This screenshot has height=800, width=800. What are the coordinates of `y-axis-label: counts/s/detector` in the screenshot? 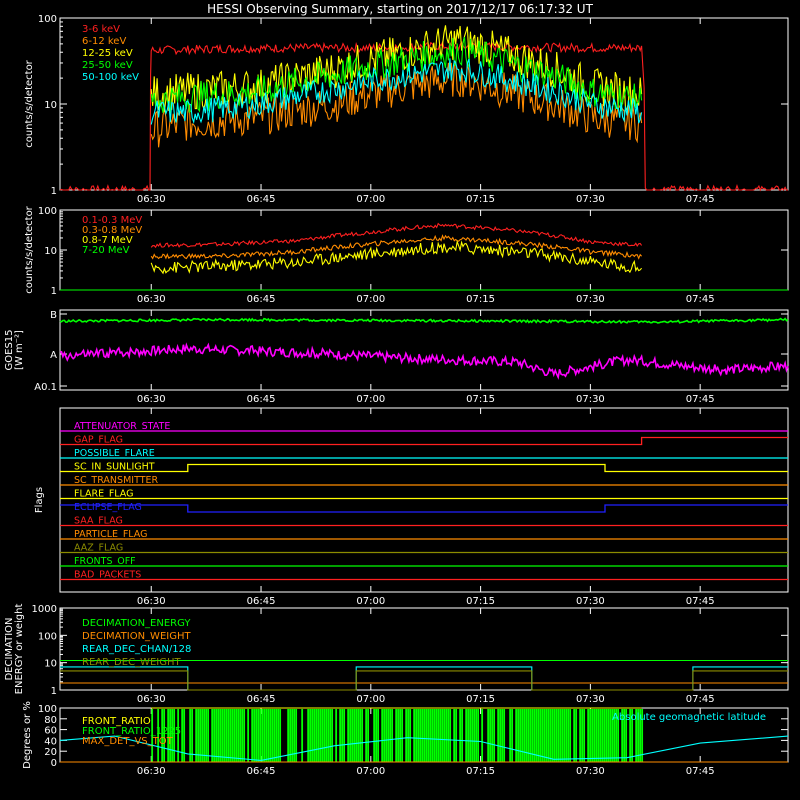 It's located at (29, 249).